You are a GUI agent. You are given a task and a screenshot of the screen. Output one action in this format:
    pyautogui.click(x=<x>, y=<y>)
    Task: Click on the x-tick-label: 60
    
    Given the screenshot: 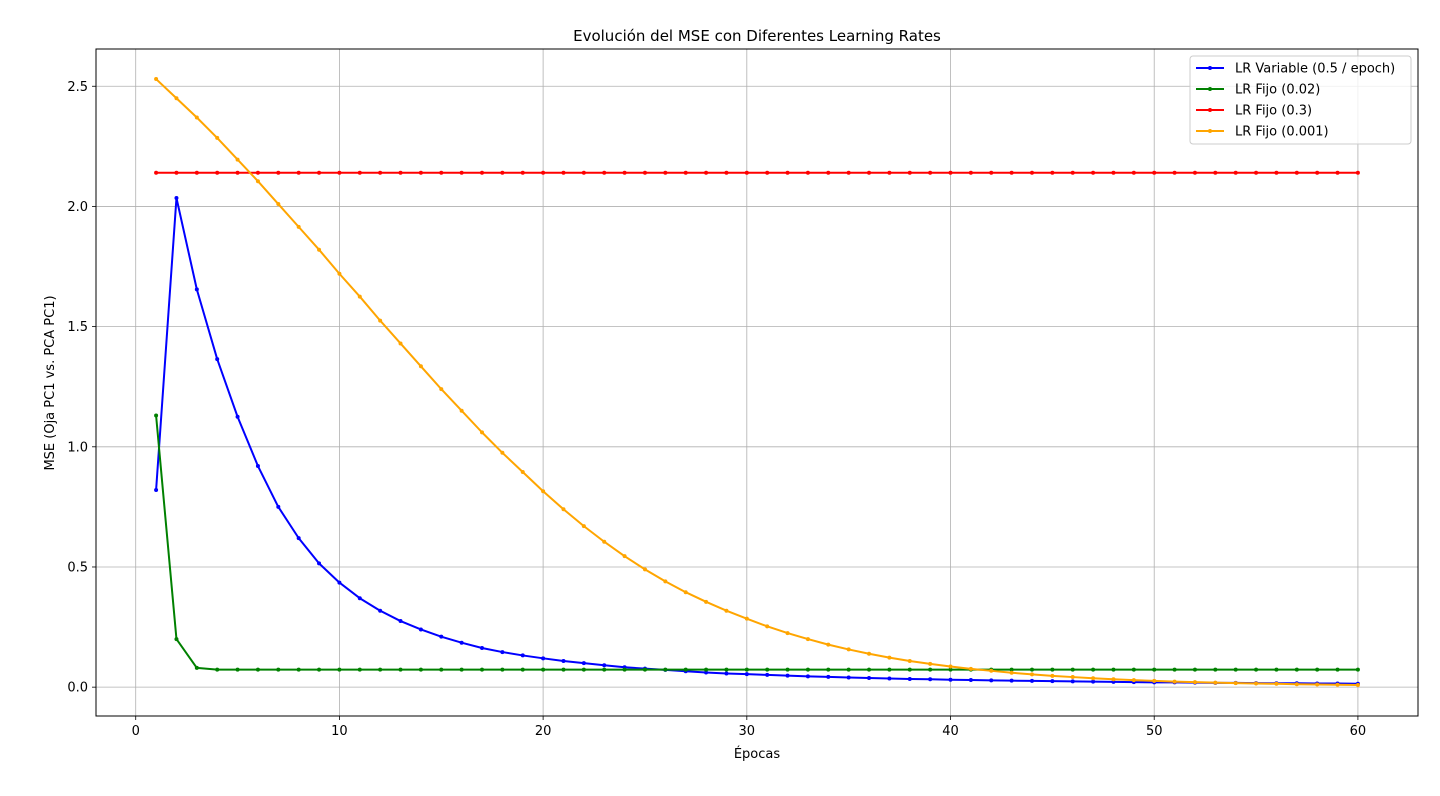 What is the action you would take?
    pyautogui.click(x=1358, y=731)
    